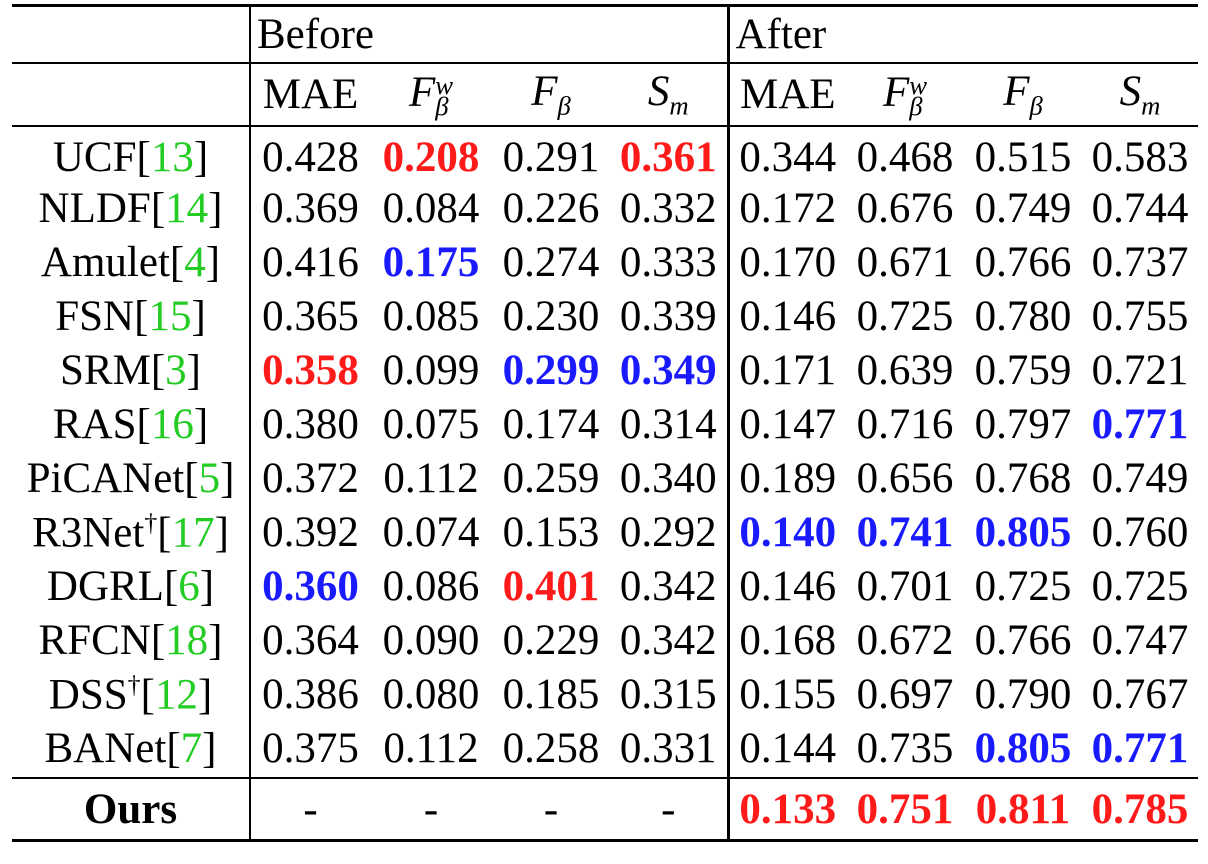 The image size is (1208, 864). What do you see at coordinates (787, 95) in the screenshot?
I see `metric-header-after-0: MAE` at bounding box center [787, 95].